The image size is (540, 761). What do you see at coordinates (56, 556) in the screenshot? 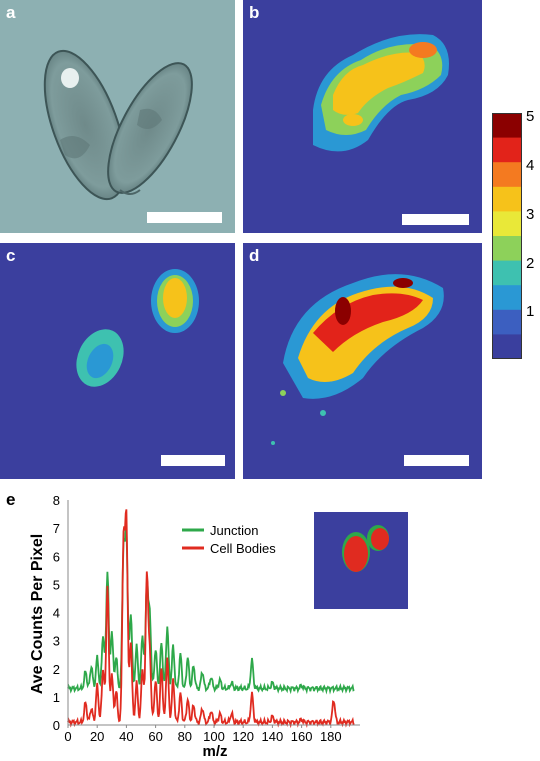
I see `y-tick-label: 6` at bounding box center [56, 556].